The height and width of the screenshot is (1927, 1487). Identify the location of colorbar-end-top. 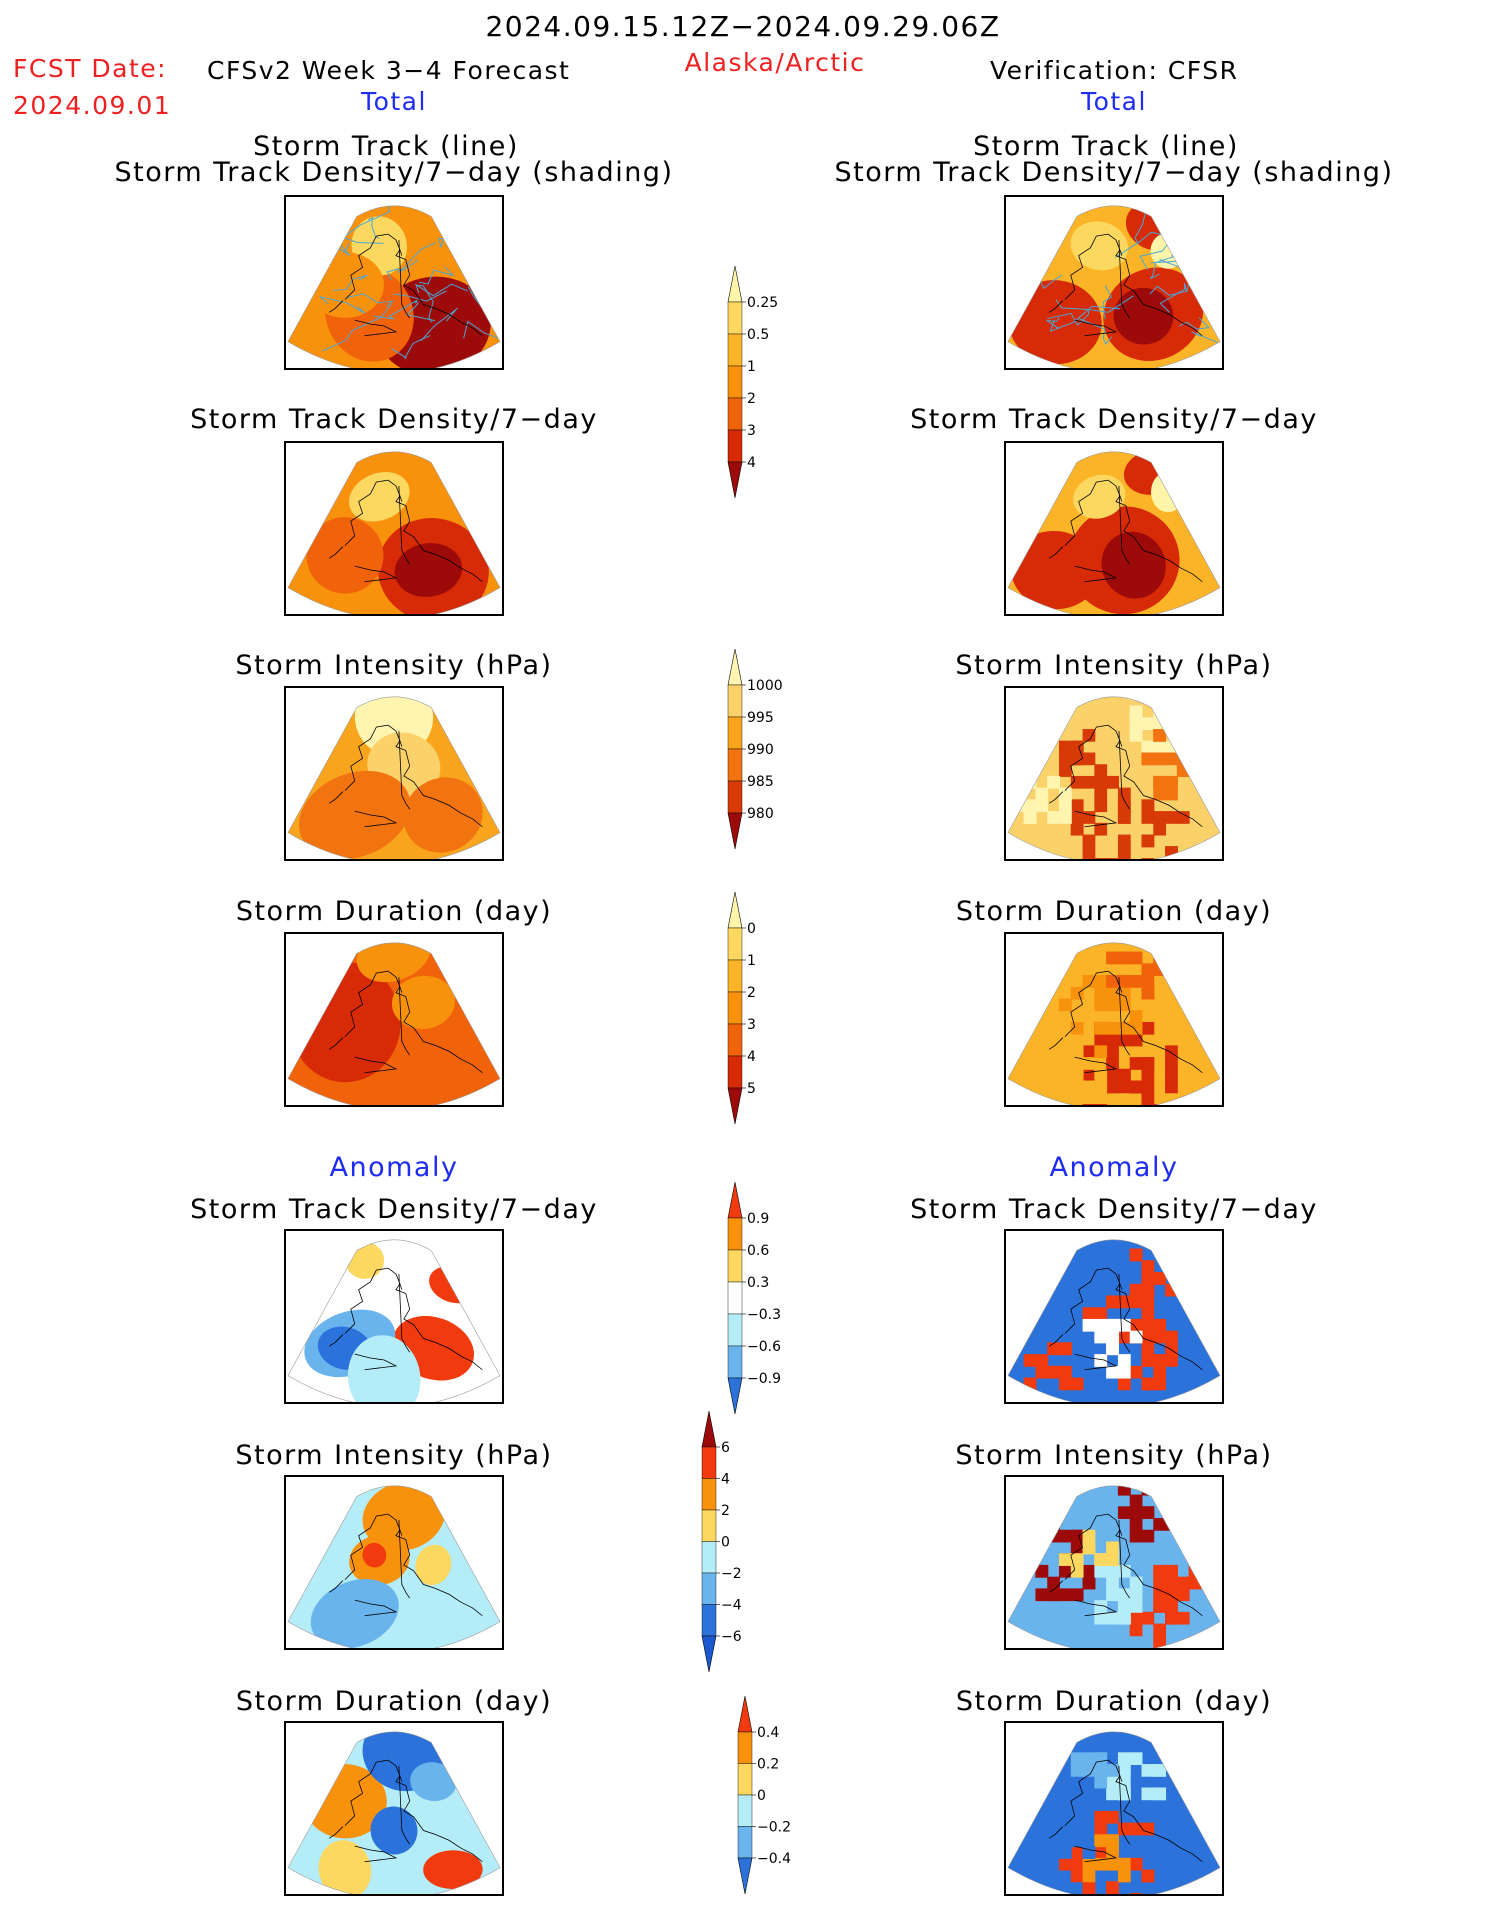
(735, 910).